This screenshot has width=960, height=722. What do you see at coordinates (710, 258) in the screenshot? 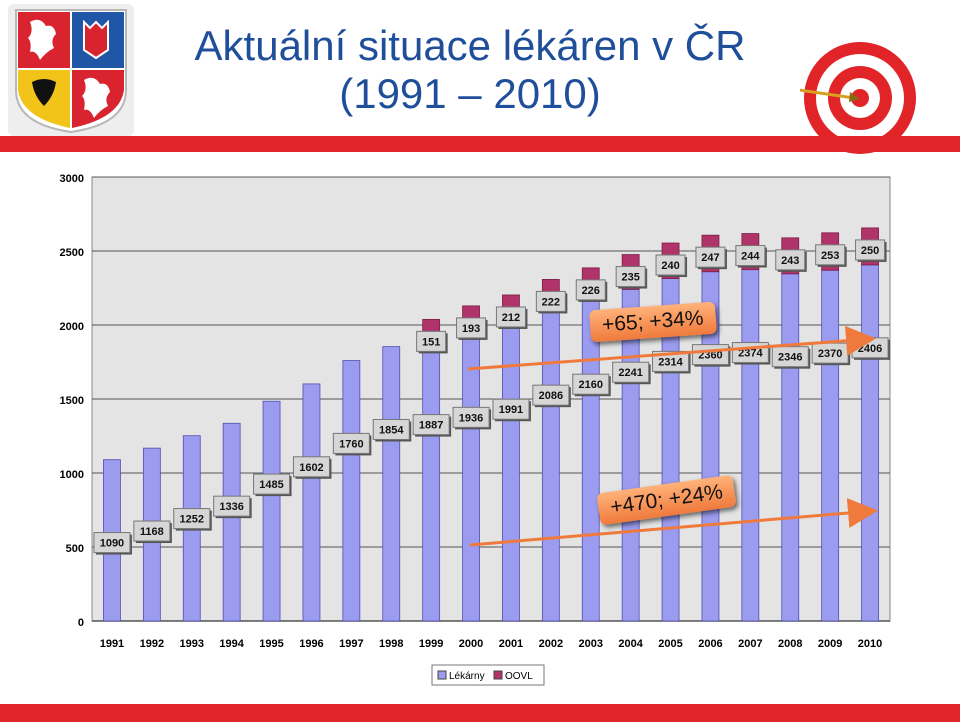
I see `data-label-oovl-text: 247` at bounding box center [710, 258].